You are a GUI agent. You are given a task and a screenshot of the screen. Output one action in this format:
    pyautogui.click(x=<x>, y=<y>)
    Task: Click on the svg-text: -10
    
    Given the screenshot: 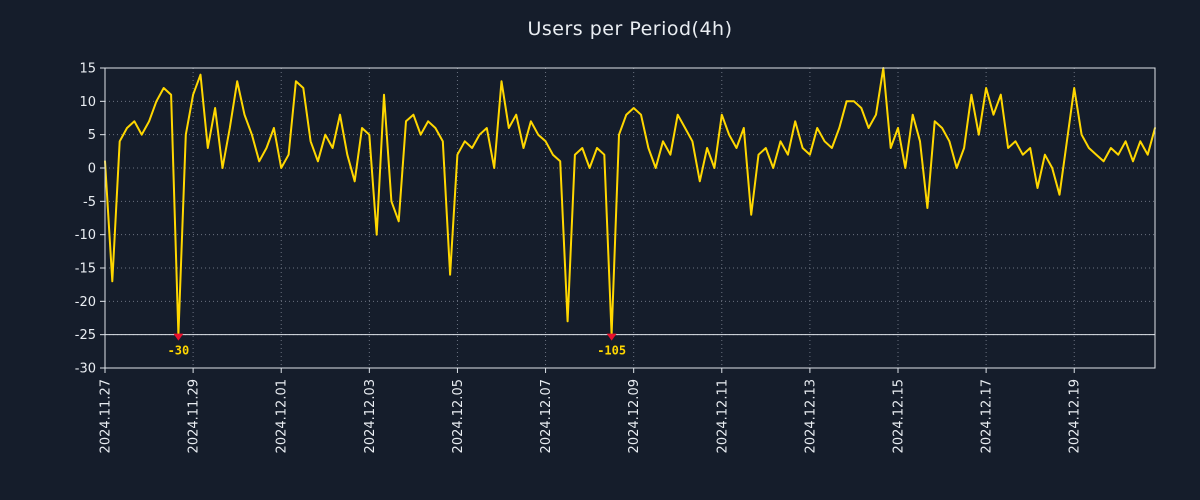 What is the action you would take?
    pyautogui.click(x=85, y=235)
    